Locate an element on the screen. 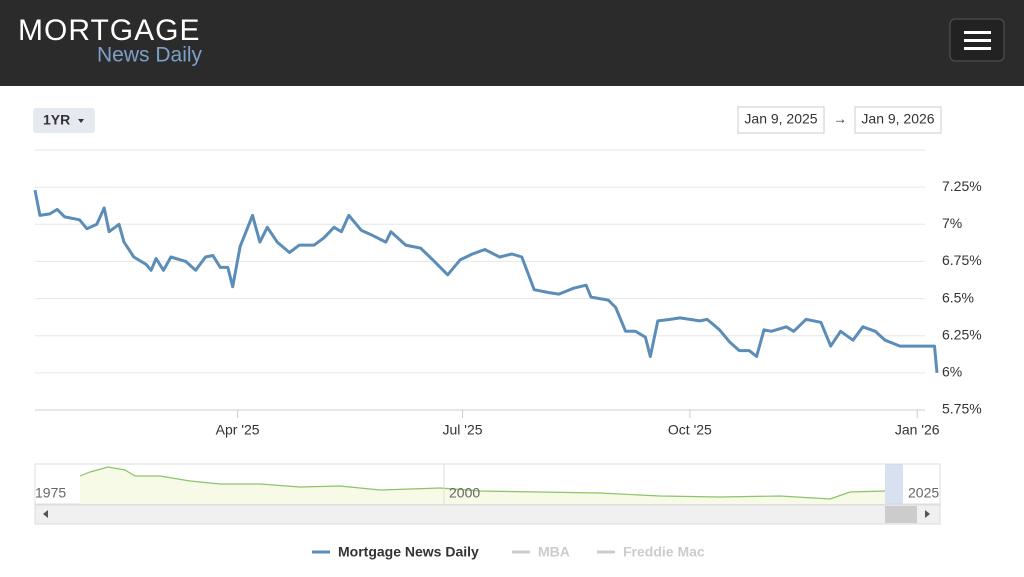  date-from: Jan 9, 2025 is located at coordinates (780, 119).